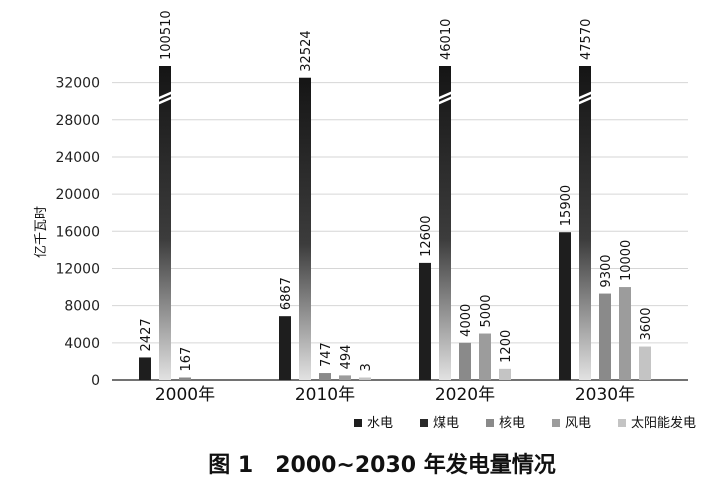  I want to click on x-tick-label: 2000年, so click(185, 395).